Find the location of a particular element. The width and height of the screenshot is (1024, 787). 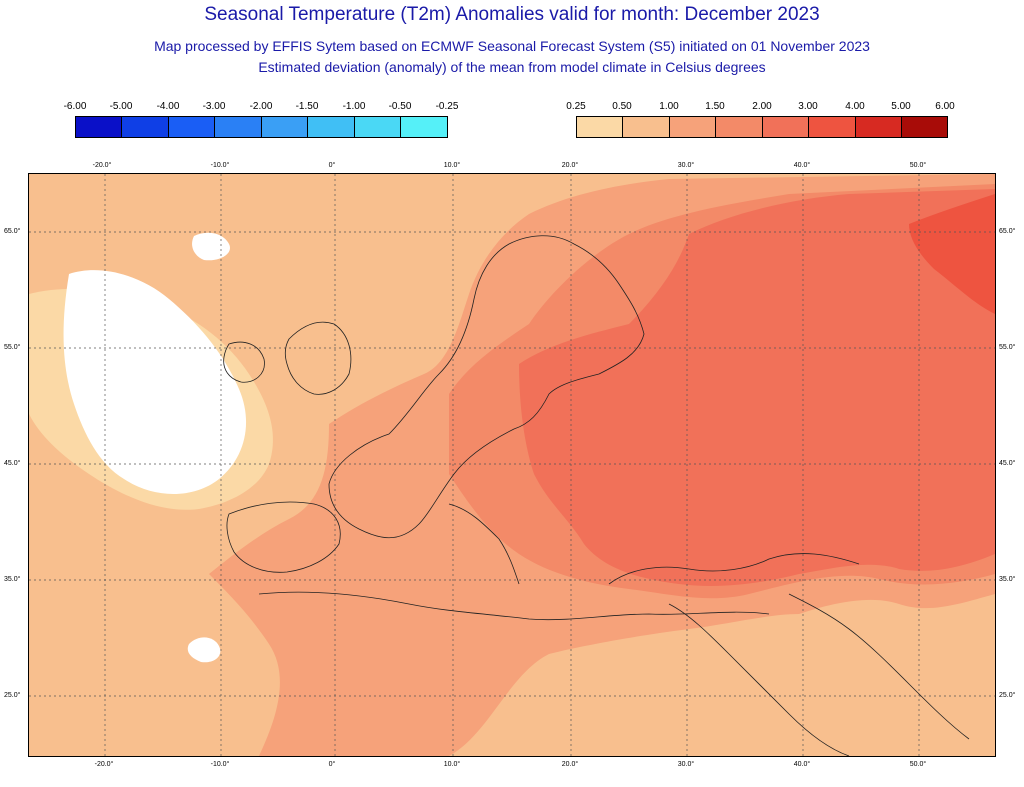

colorbar-label: 1.00 is located at coordinates (669, 106).